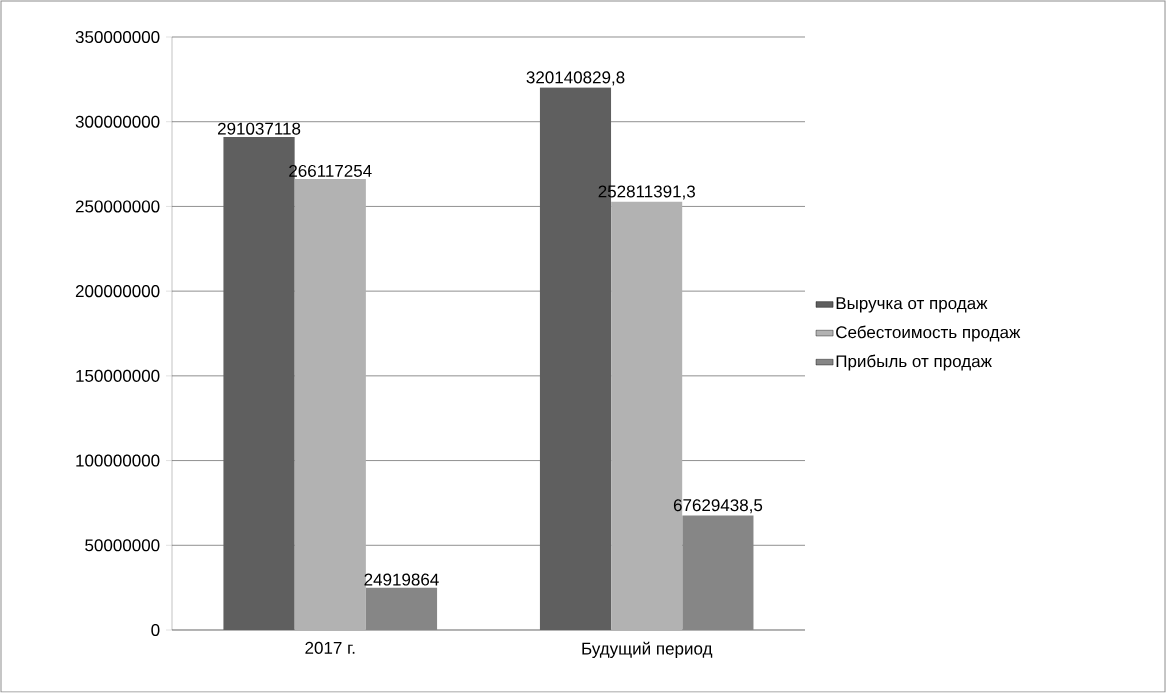  I want to click on y-tick-label: 150000000, so click(118, 375).